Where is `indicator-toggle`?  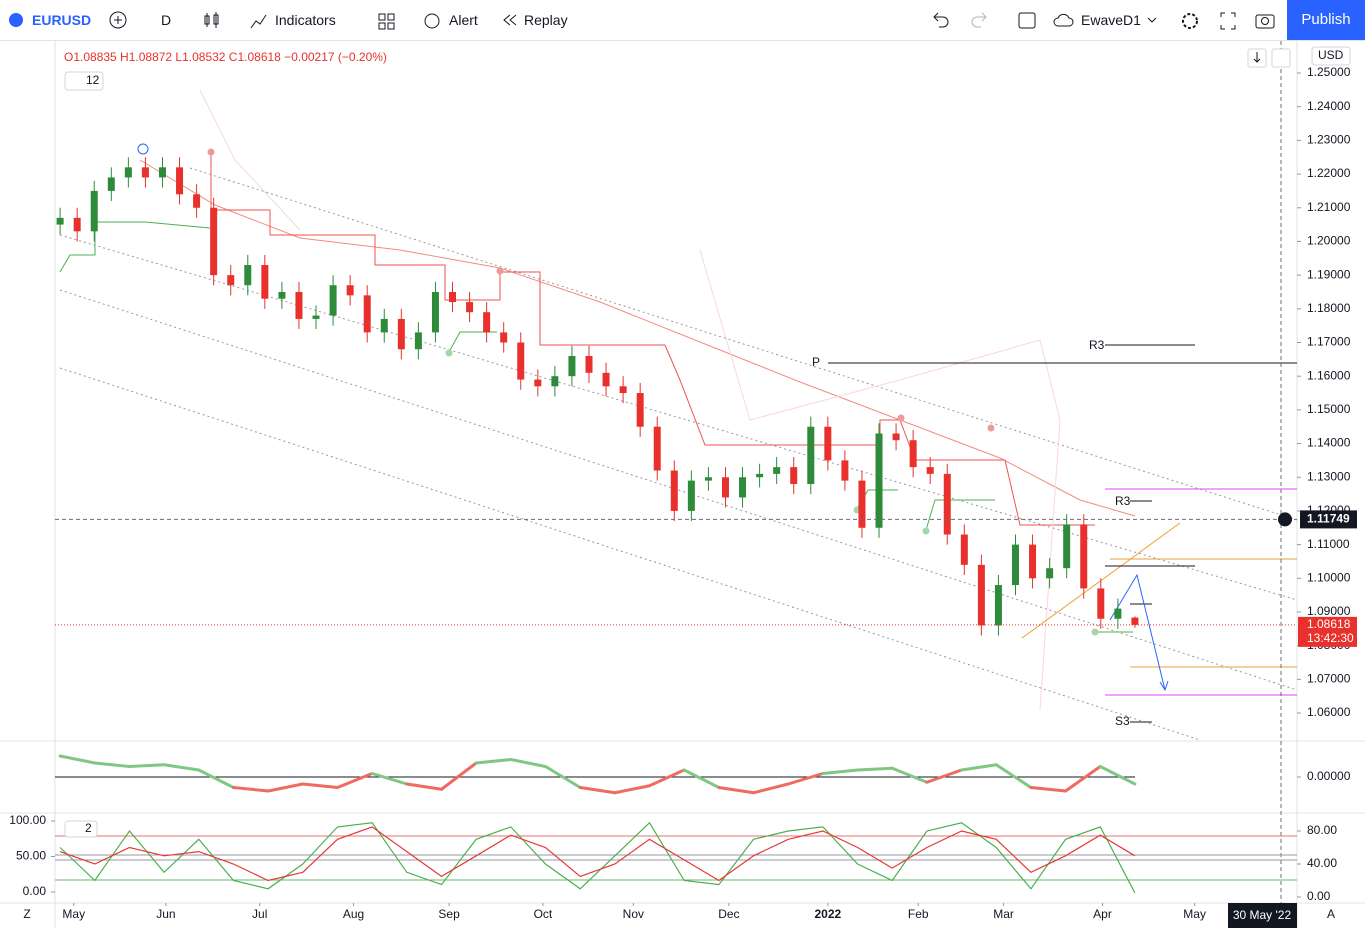
indicator-toggle is located at coordinates (84, 81).